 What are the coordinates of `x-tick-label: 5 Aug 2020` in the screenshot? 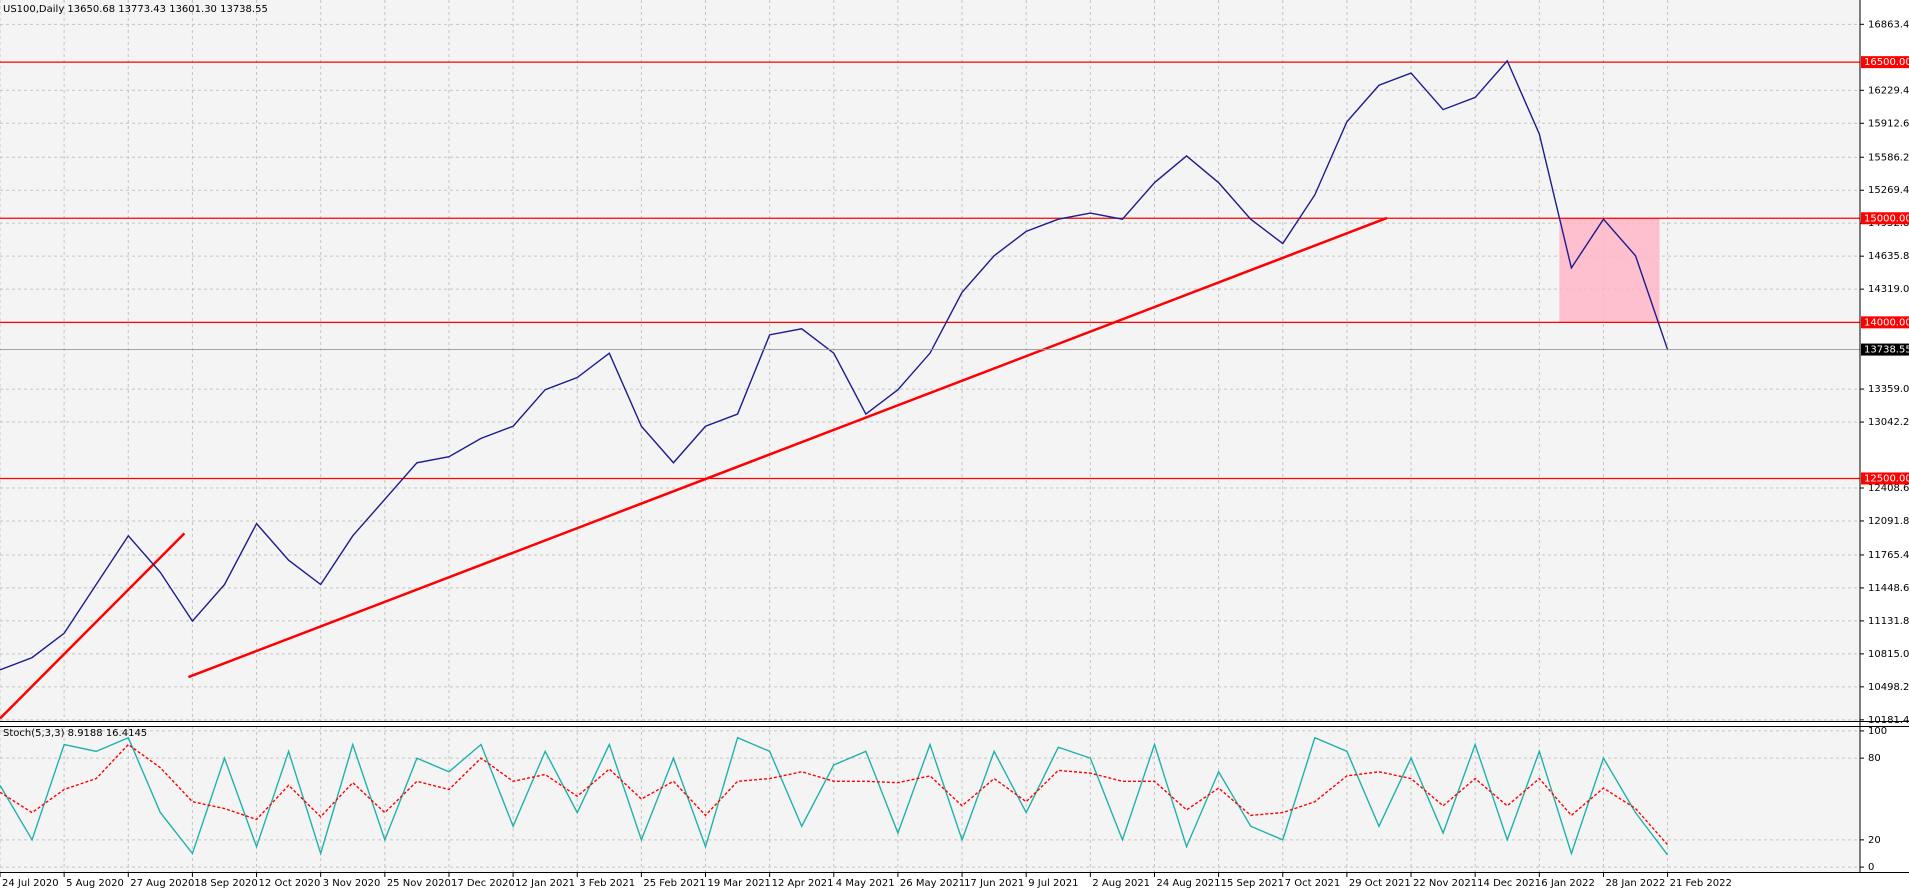 It's located at (95, 883).